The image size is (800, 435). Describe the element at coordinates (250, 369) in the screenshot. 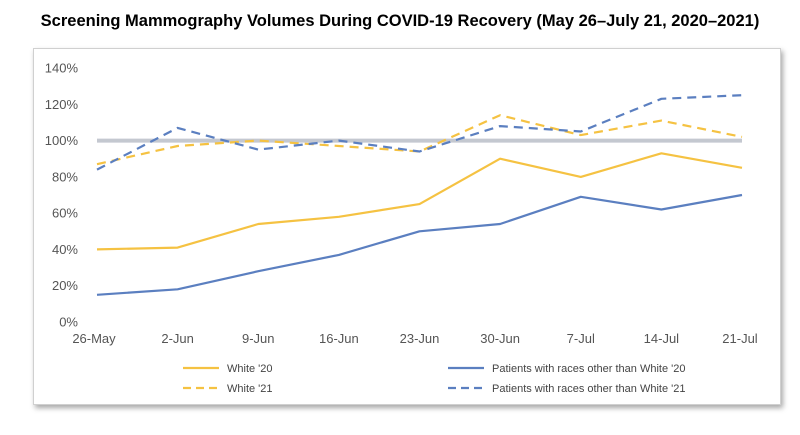

I see `legend-label: White '20` at that location.